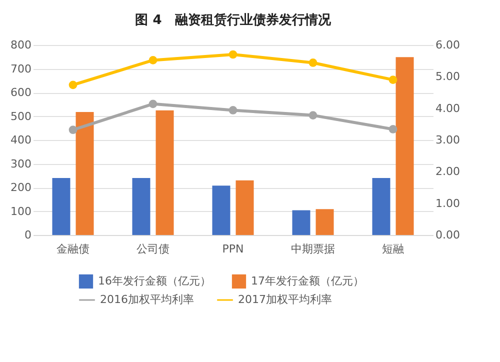  I want to click on y-tick-label: 300, so click(21, 163).